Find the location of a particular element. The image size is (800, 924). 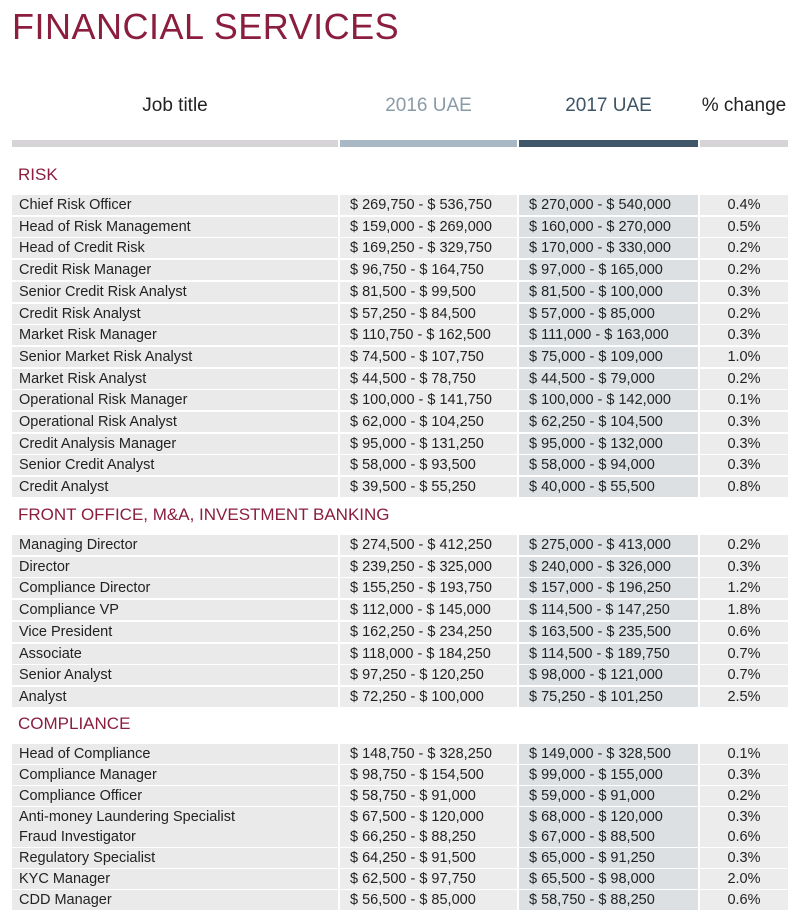

table-cell: $ 114,500 - $ 147,250 is located at coordinates (608, 610).